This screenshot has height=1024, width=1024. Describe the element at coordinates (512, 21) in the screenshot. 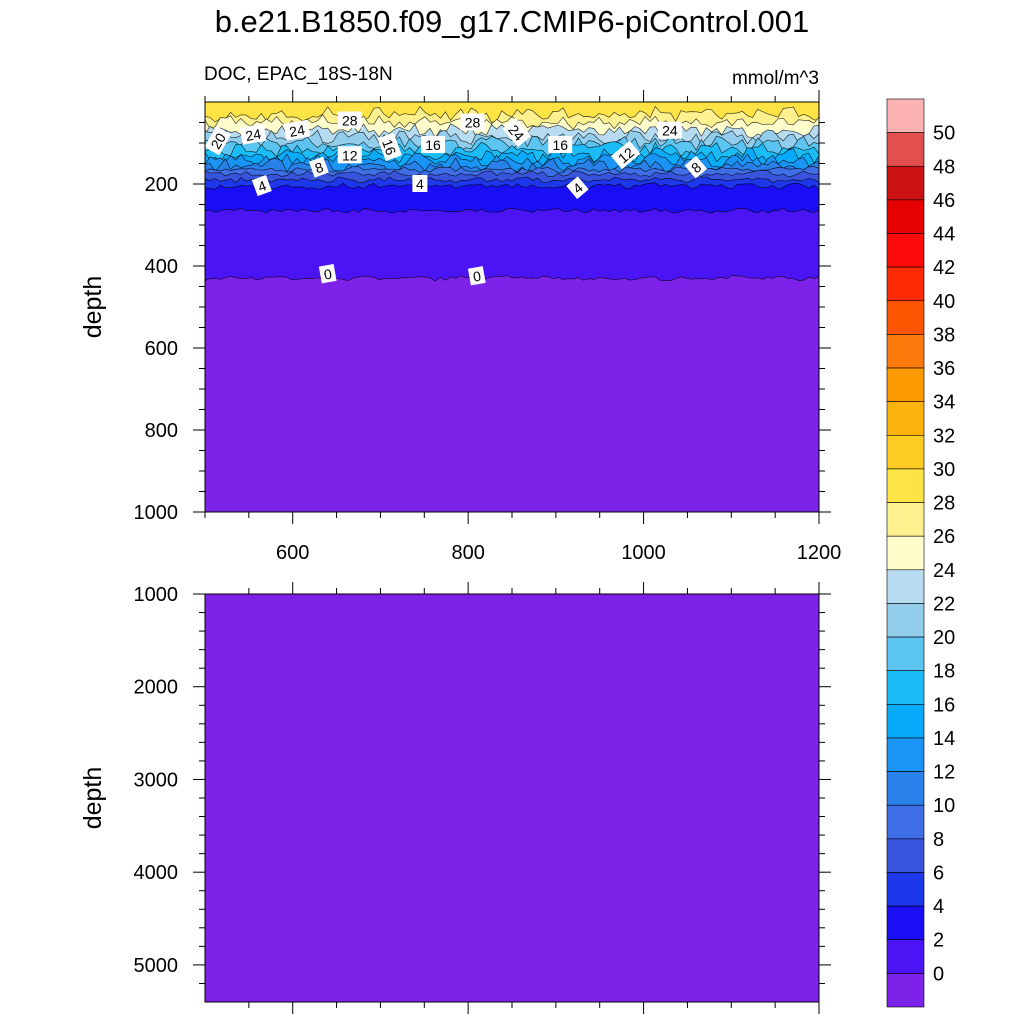

I see `figure-title: b.e21.B1850.f09_g17.CMIP6-piControl.001` at that location.